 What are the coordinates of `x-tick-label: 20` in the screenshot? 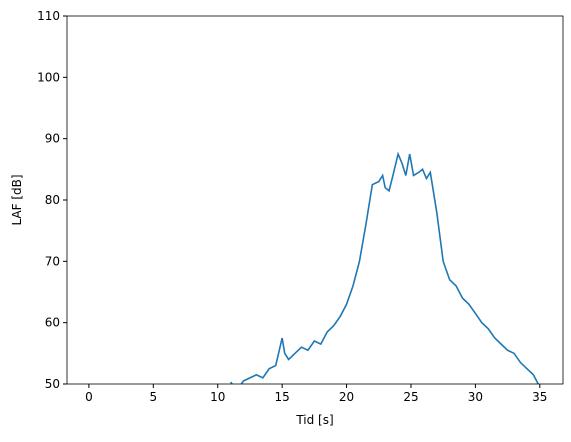 It's located at (346, 397).